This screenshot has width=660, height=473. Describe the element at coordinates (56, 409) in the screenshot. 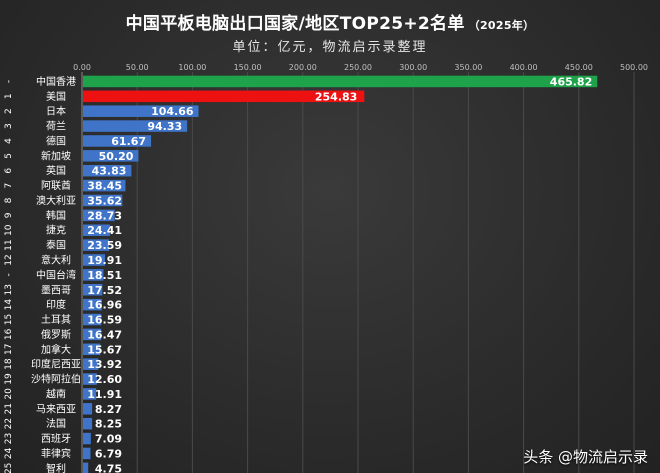

I see `category-label: 马来西亚` at that location.